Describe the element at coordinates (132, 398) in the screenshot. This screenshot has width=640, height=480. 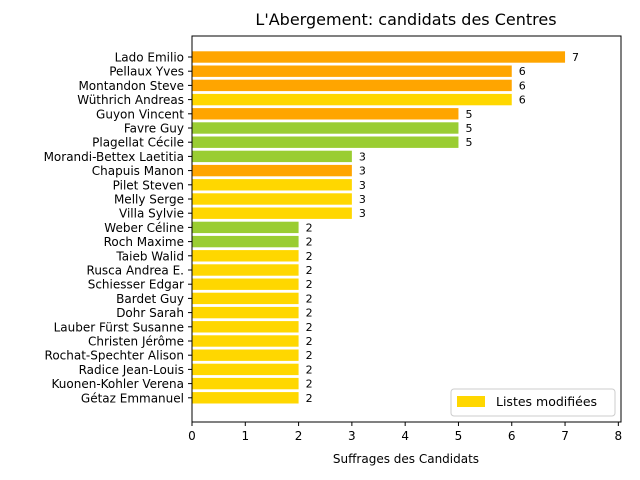
I see `y-tick-label: Gétaz Emmanuel` at that location.